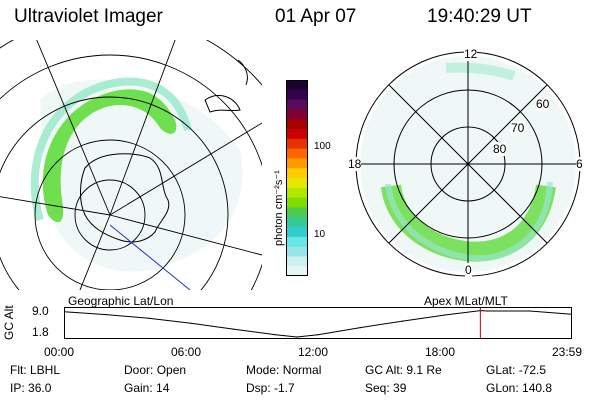 The height and width of the screenshot is (400, 600). I want to click on info-label: Mode:, so click(264, 370).